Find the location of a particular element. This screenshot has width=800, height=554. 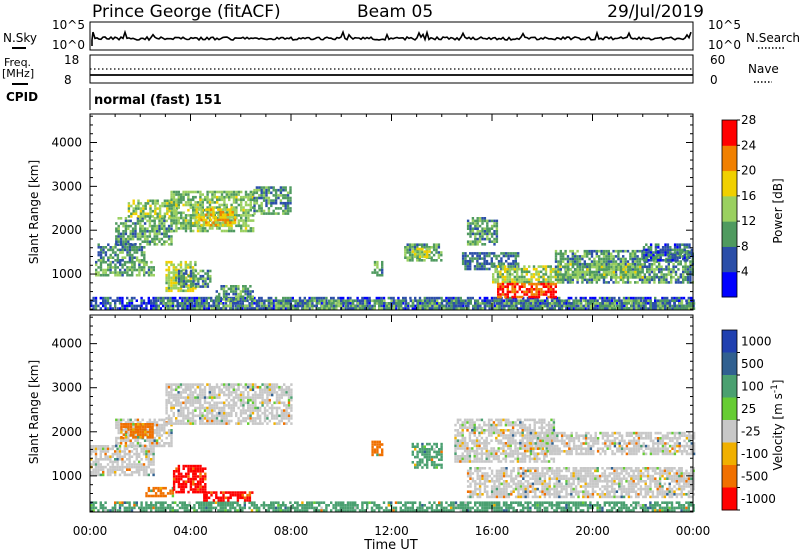

freq-unit-label: [MHz] is located at coordinates (18, 73).